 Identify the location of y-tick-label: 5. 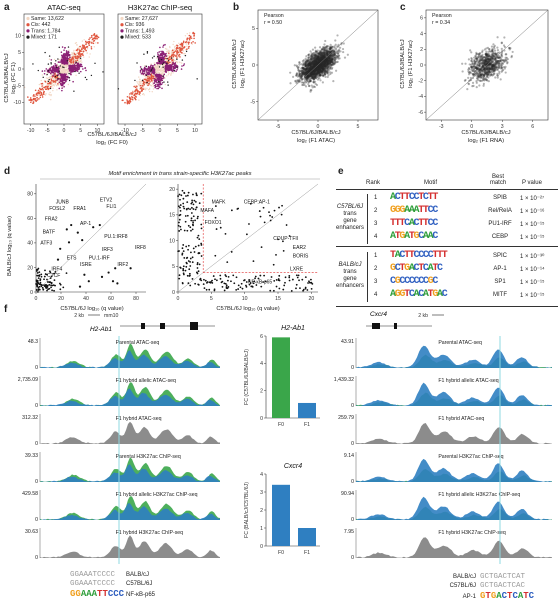
(19, 53).